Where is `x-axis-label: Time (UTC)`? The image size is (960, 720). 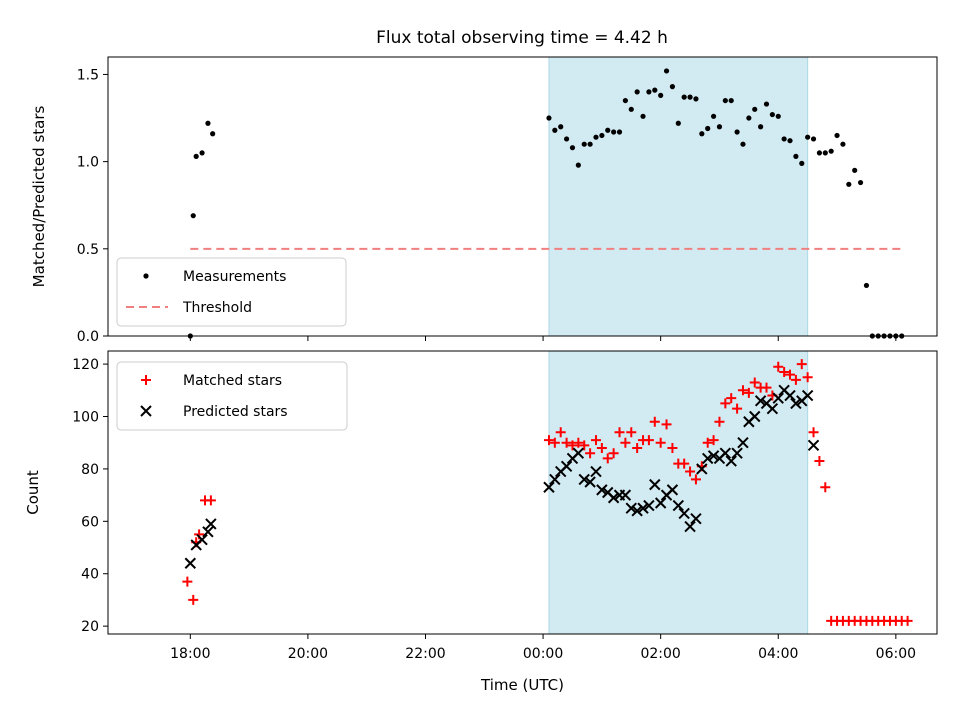 x-axis-label: Time (UTC) is located at coordinates (522, 685).